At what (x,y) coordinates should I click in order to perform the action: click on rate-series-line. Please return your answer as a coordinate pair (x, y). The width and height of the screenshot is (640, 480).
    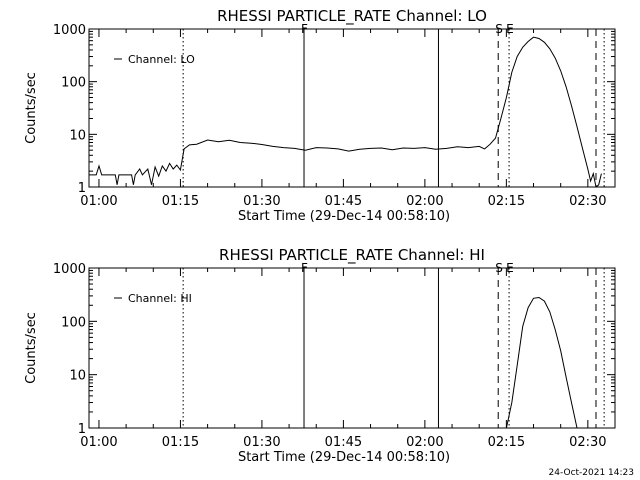
    Looking at the image, I should click on (541, 362).